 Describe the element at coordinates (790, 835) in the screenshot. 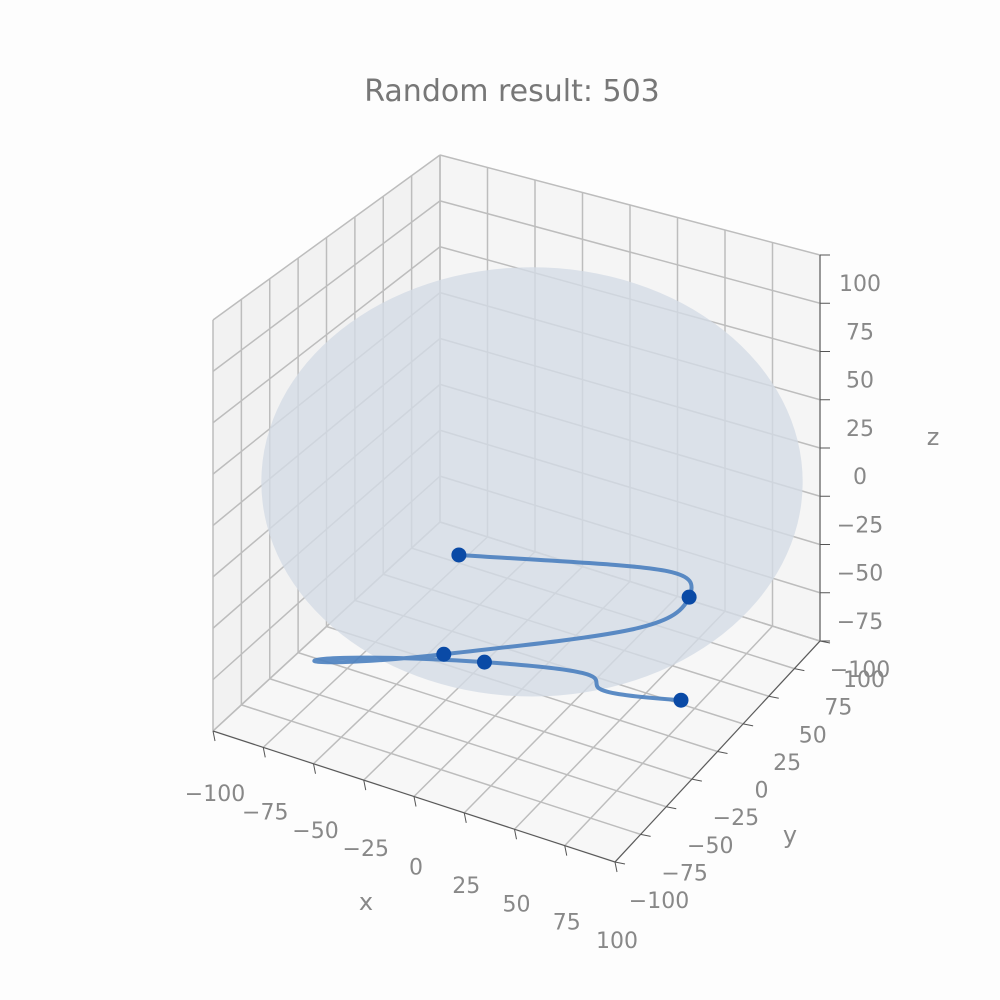

I see `y-axis-label: y` at that location.